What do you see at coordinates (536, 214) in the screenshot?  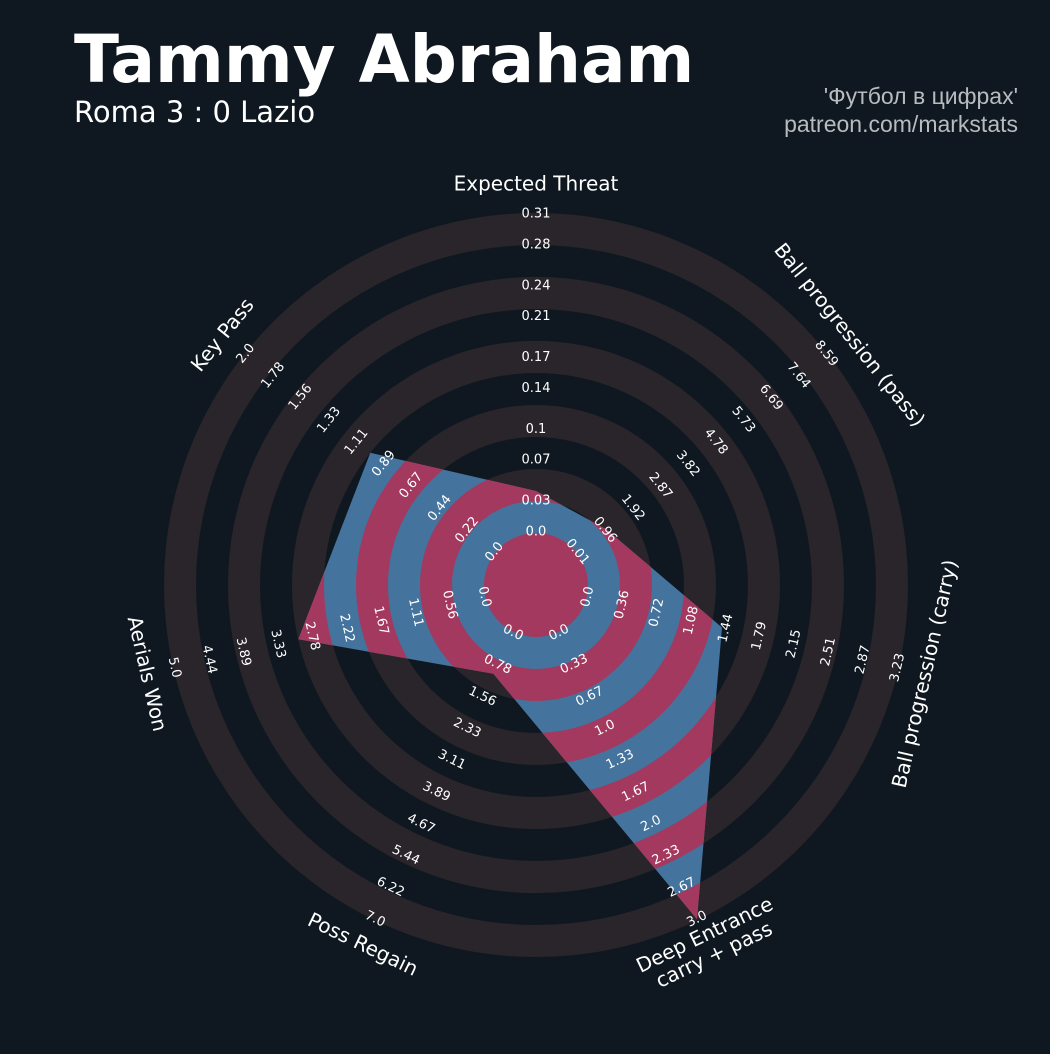 I see `tick-label: 0.31` at bounding box center [536, 214].